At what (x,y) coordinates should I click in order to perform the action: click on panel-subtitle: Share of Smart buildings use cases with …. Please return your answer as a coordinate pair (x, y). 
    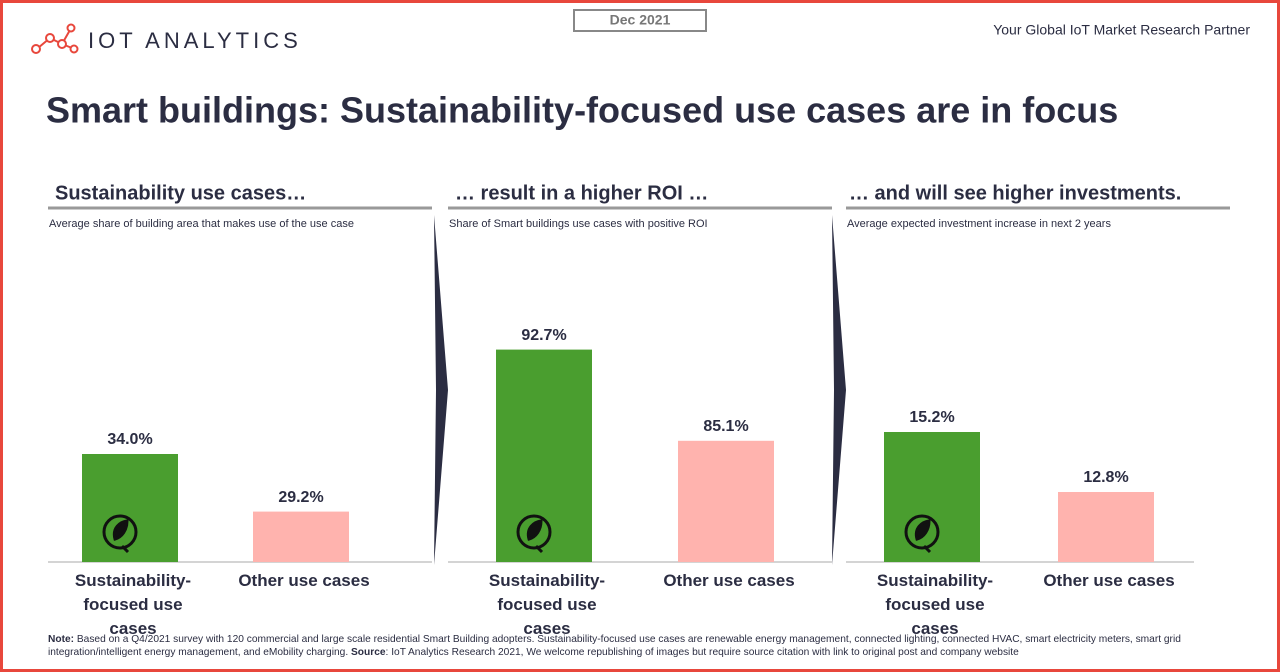
    Looking at the image, I should click on (578, 224).